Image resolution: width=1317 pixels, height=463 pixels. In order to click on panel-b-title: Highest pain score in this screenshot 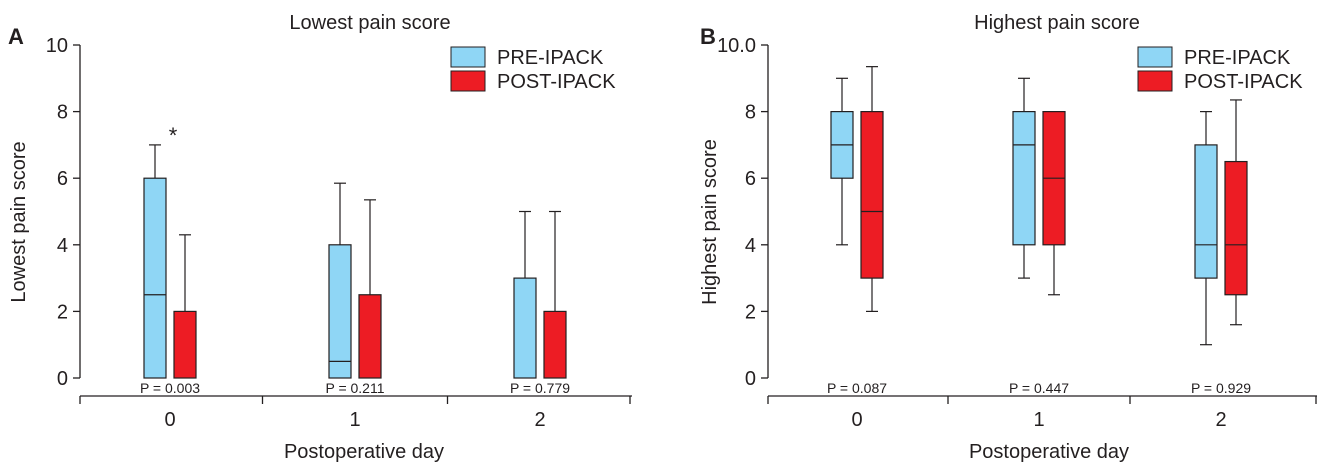, I will do `click(1057, 23)`.